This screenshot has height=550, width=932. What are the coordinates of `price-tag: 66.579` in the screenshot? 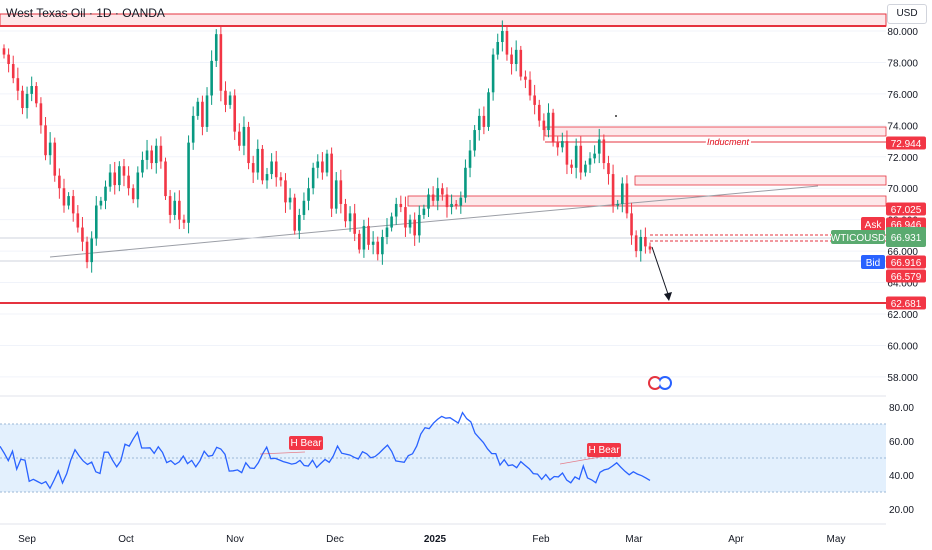 It's located at (906, 276).